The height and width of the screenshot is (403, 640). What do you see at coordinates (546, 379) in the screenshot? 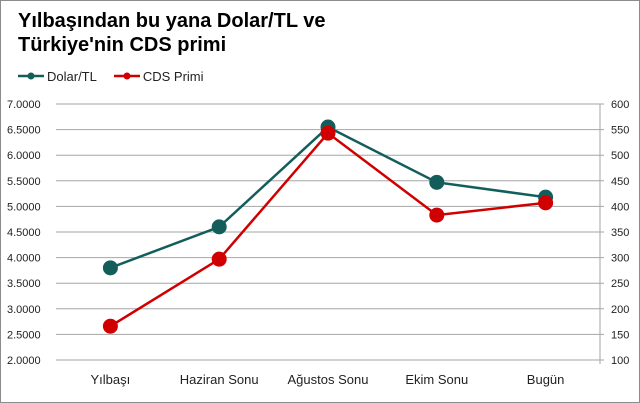
I see `x-axis-label: Bugün` at bounding box center [546, 379].